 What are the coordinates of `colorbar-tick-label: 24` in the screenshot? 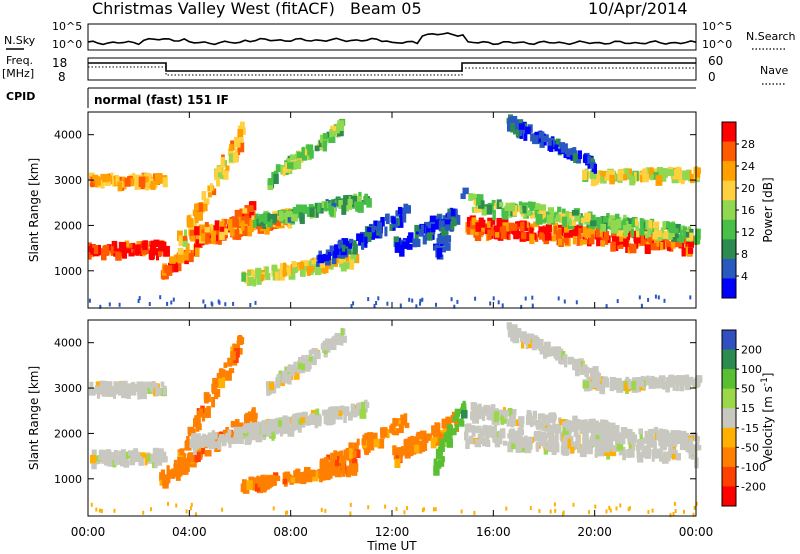 It's located at (748, 166).